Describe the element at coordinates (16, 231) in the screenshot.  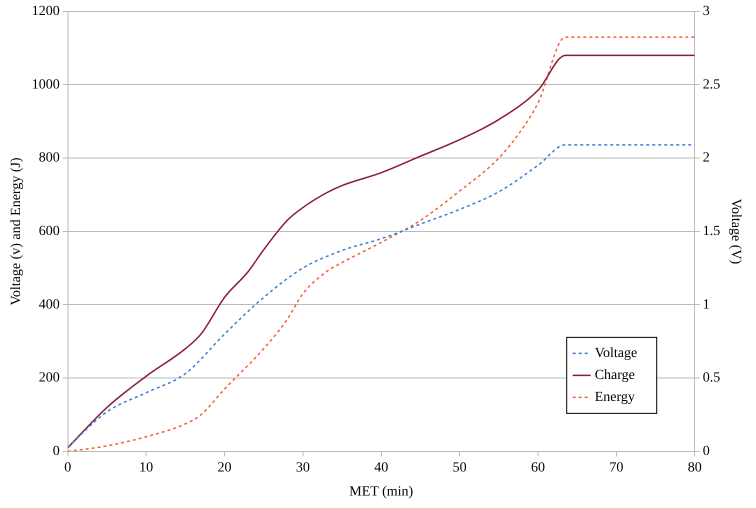
I see `y-axis-title: Voltage (v) and Energy (J)` at that location.